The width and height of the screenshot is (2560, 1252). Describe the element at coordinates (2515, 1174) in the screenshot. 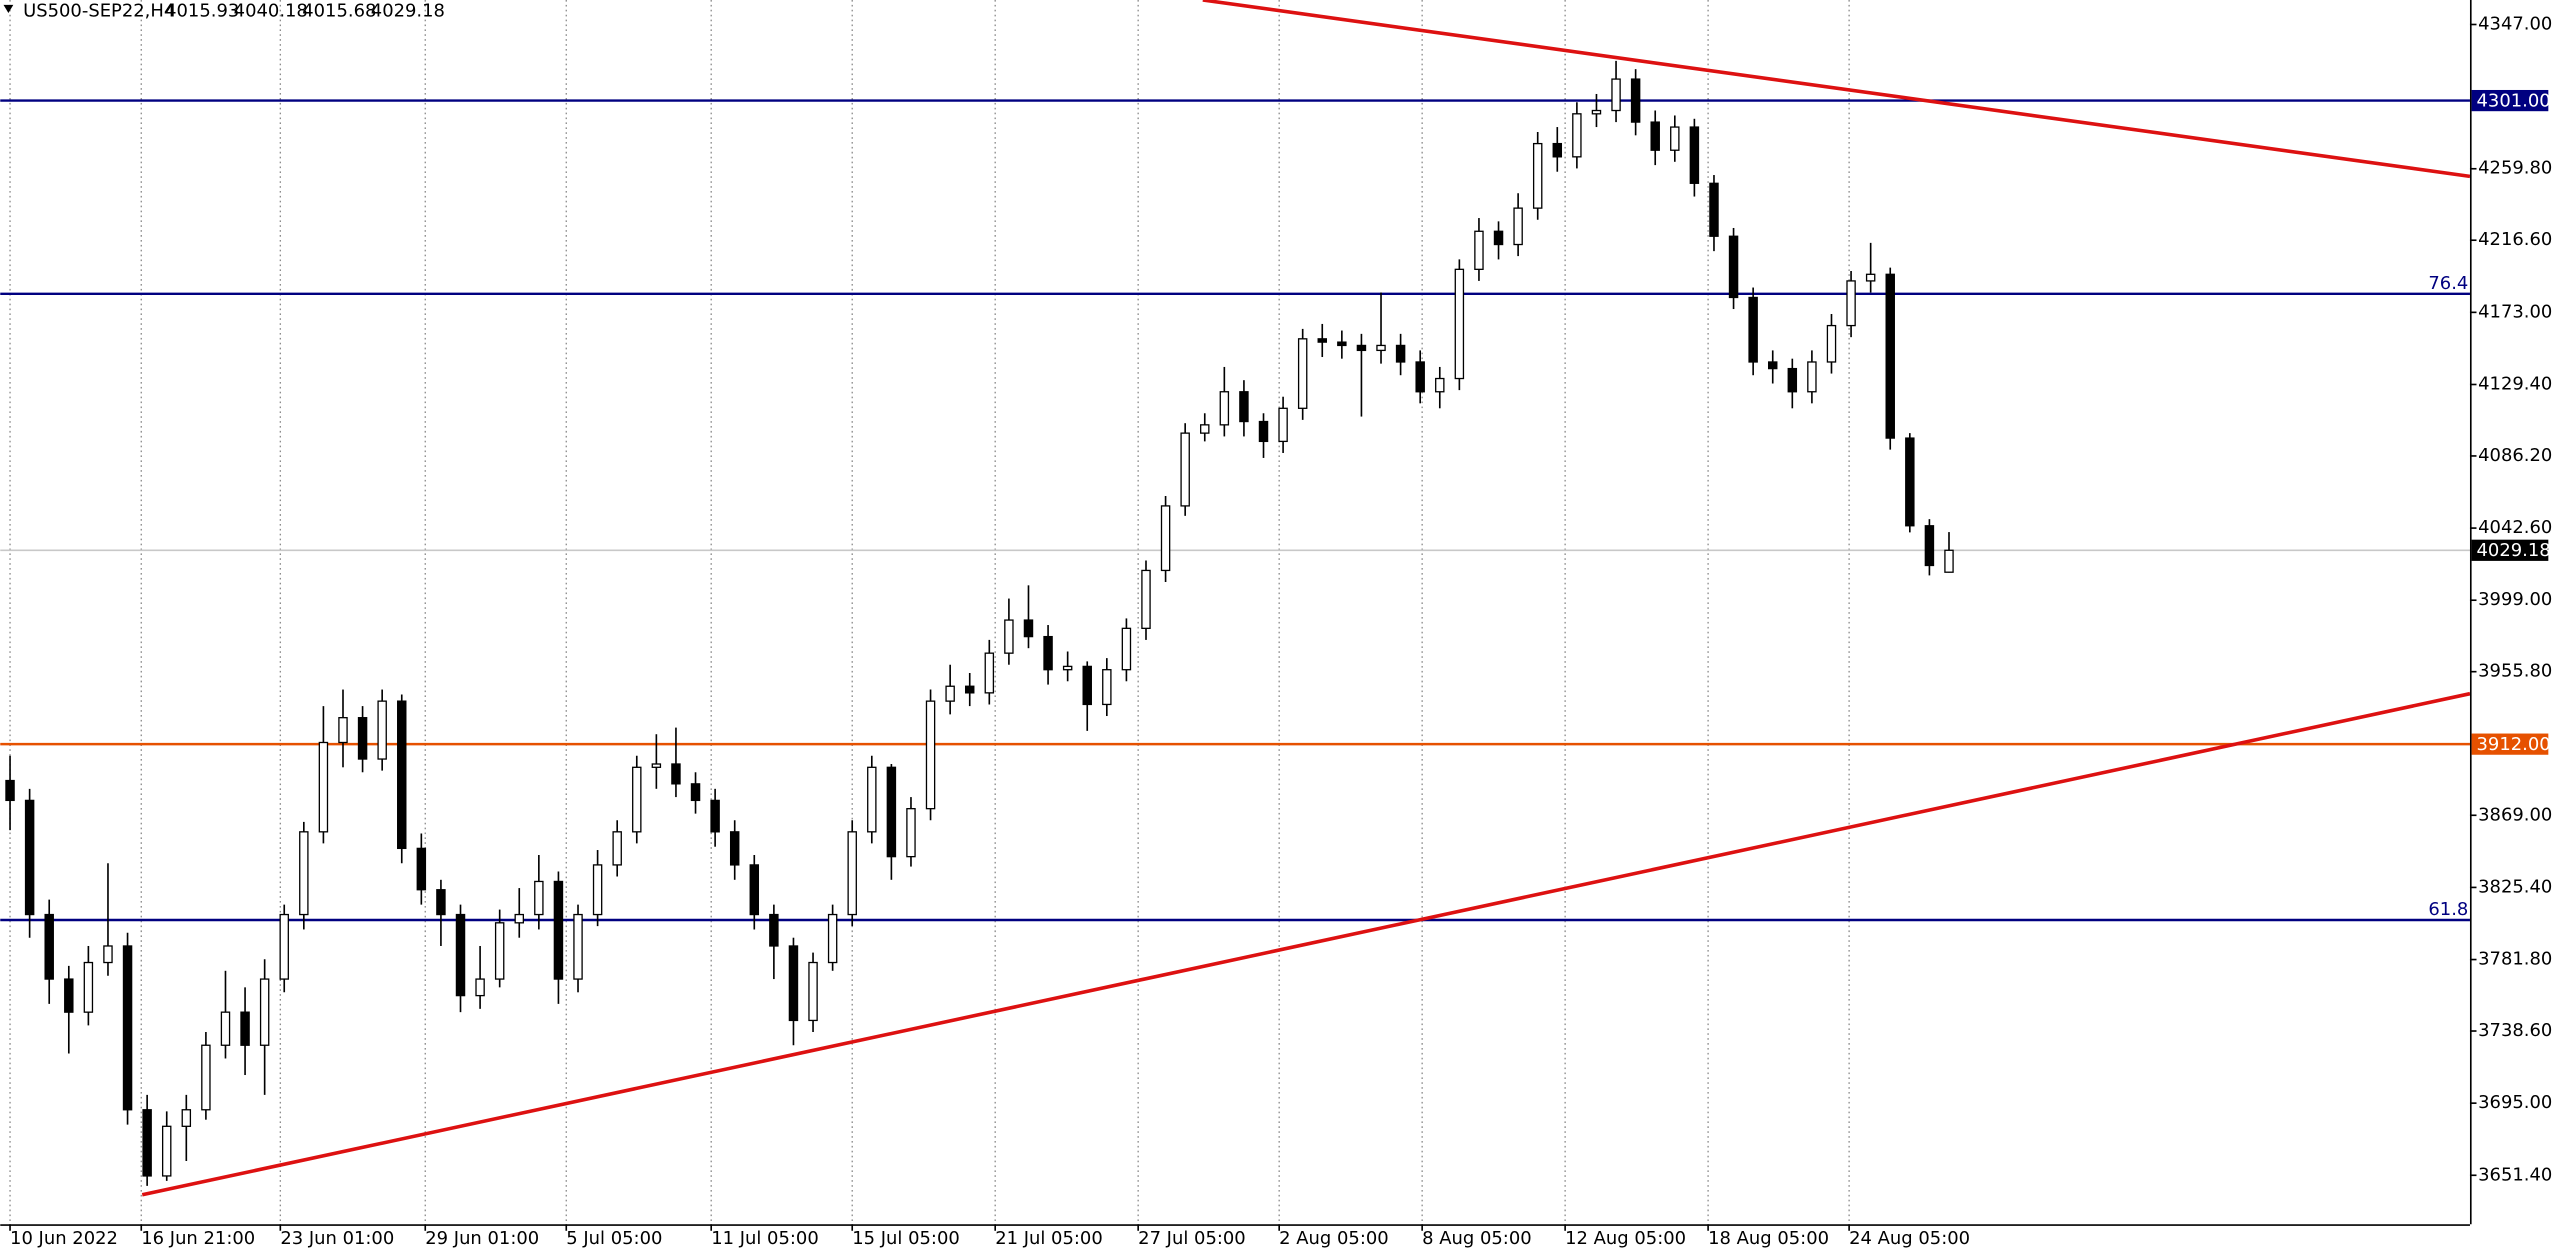

I see `y-tick-label: 3651.40` at that location.